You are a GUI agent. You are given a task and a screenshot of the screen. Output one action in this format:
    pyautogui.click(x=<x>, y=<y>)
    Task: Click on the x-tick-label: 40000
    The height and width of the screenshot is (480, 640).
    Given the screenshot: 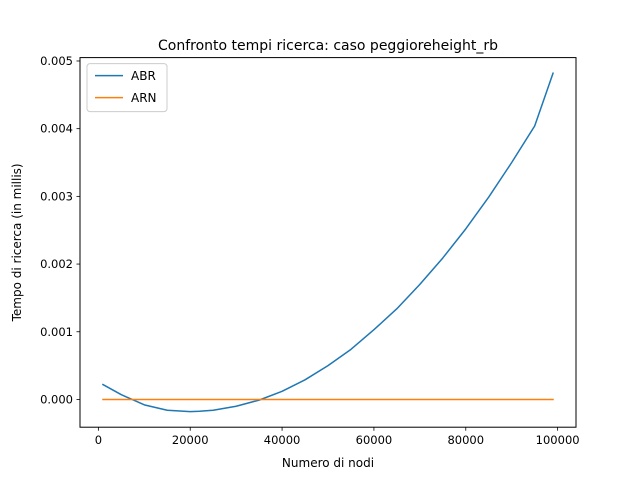 What is the action you would take?
    pyautogui.click(x=282, y=440)
    